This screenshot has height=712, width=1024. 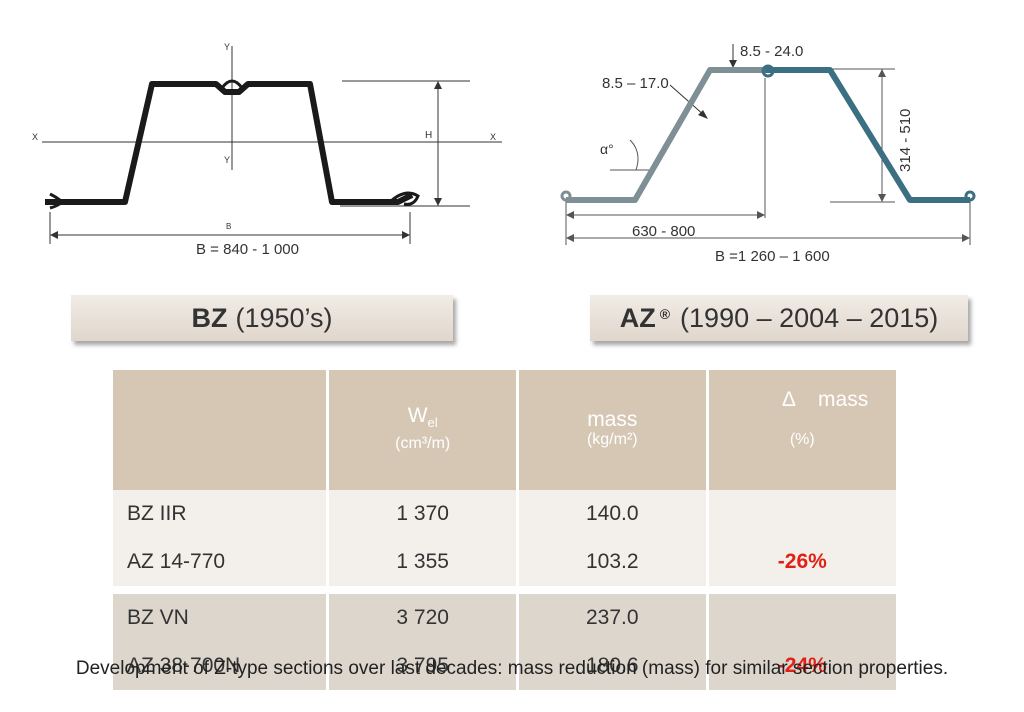 What do you see at coordinates (228, 226) in the screenshot?
I see `bz-b-small-label: B` at bounding box center [228, 226].